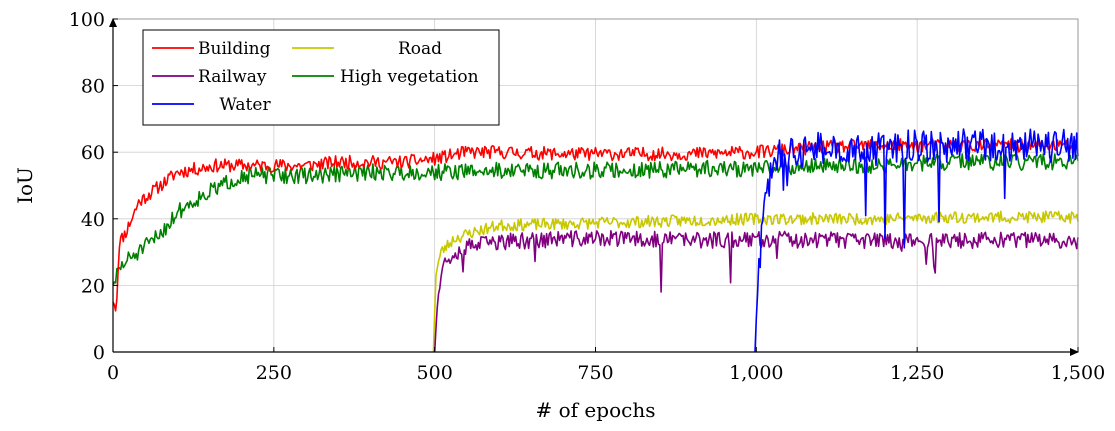 The width and height of the screenshot is (1115, 431). Describe the element at coordinates (1074, 352) in the screenshot. I see `x-axis-arrow` at that location.